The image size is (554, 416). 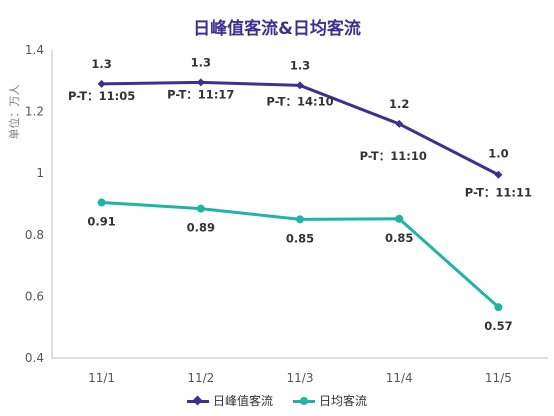 What do you see at coordinates (399, 238) in the screenshot?
I see `series-1-value-label-3: 0.85` at bounding box center [399, 238].